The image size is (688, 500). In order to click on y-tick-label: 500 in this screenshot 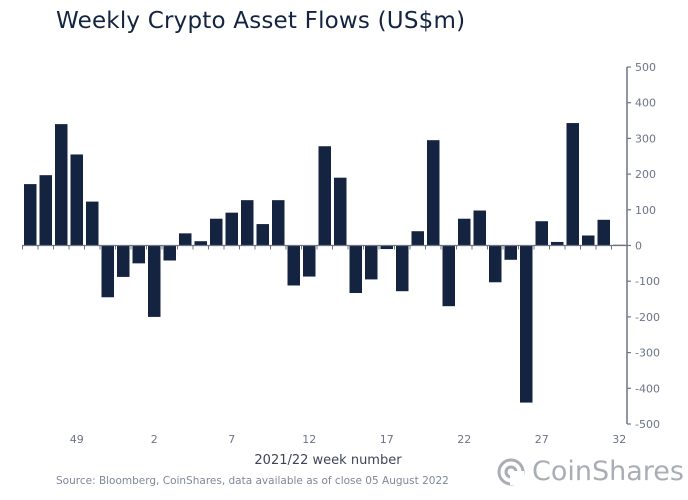, I will do `click(645, 67)`.